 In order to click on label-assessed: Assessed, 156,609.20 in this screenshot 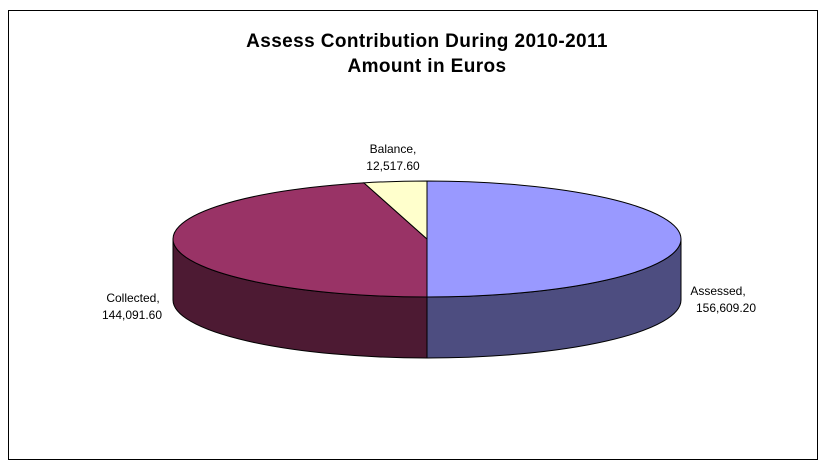, I will do `click(723, 299)`.